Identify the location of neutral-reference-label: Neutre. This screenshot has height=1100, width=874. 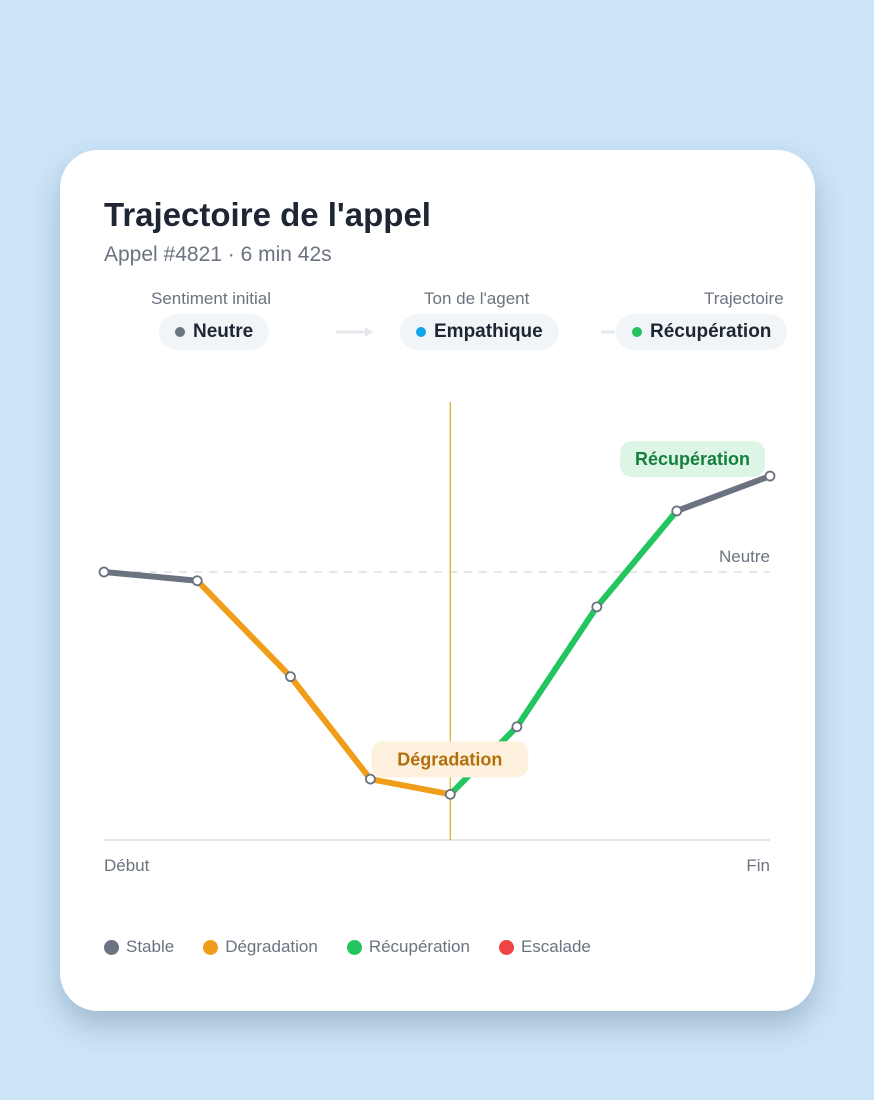
(744, 556).